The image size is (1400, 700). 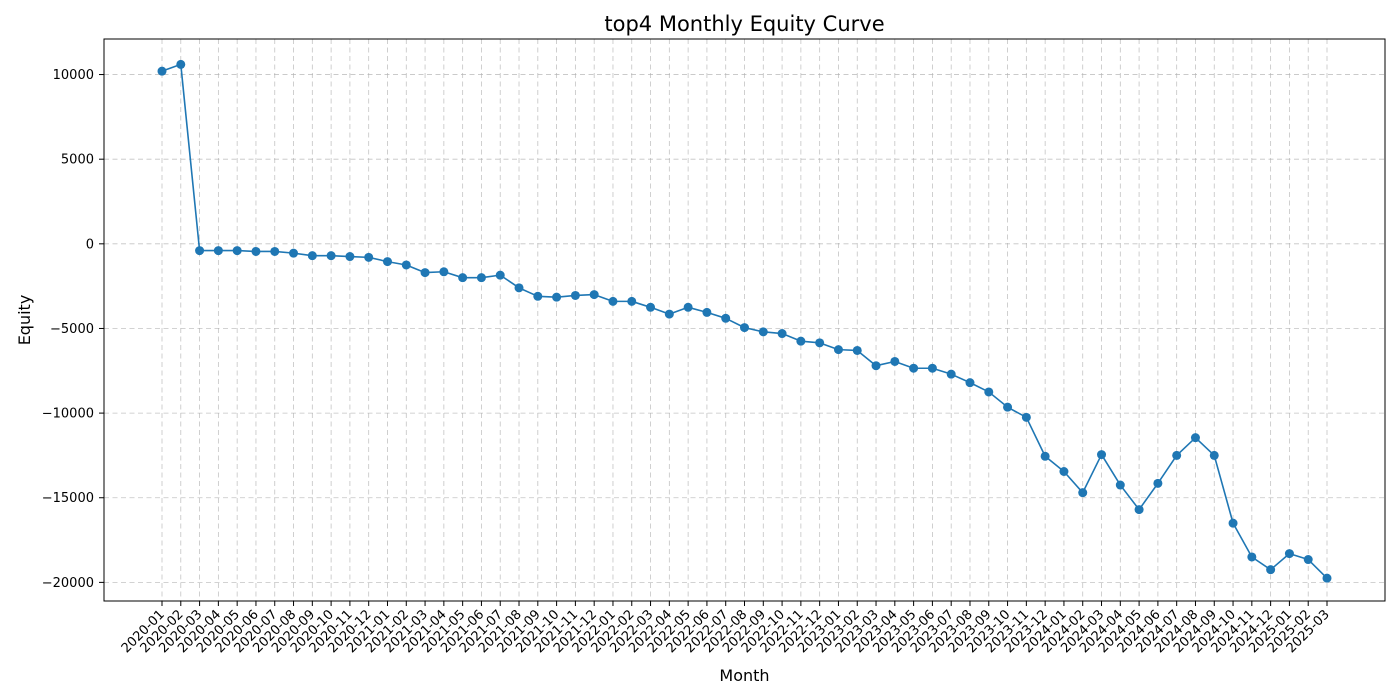 What do you see at coordinates (68, 414) in the screenshot?
I see `y-tick-label: −10000` at bounding box center [68, 414].